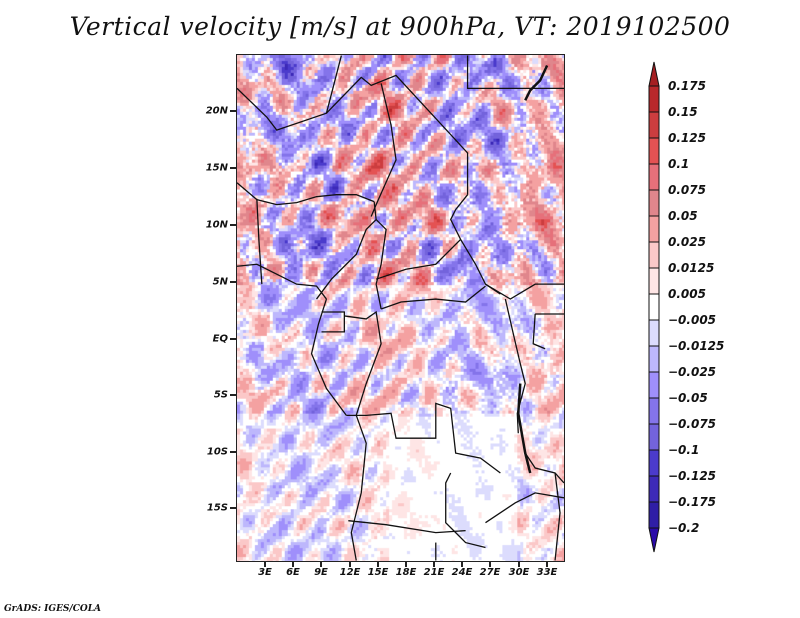 This screenshot has height=618, width=800. What do you see at coordinates (692, 320) in the screenshot?
I see `colorbar-label: −0.005` at bounding box center [692, 320].